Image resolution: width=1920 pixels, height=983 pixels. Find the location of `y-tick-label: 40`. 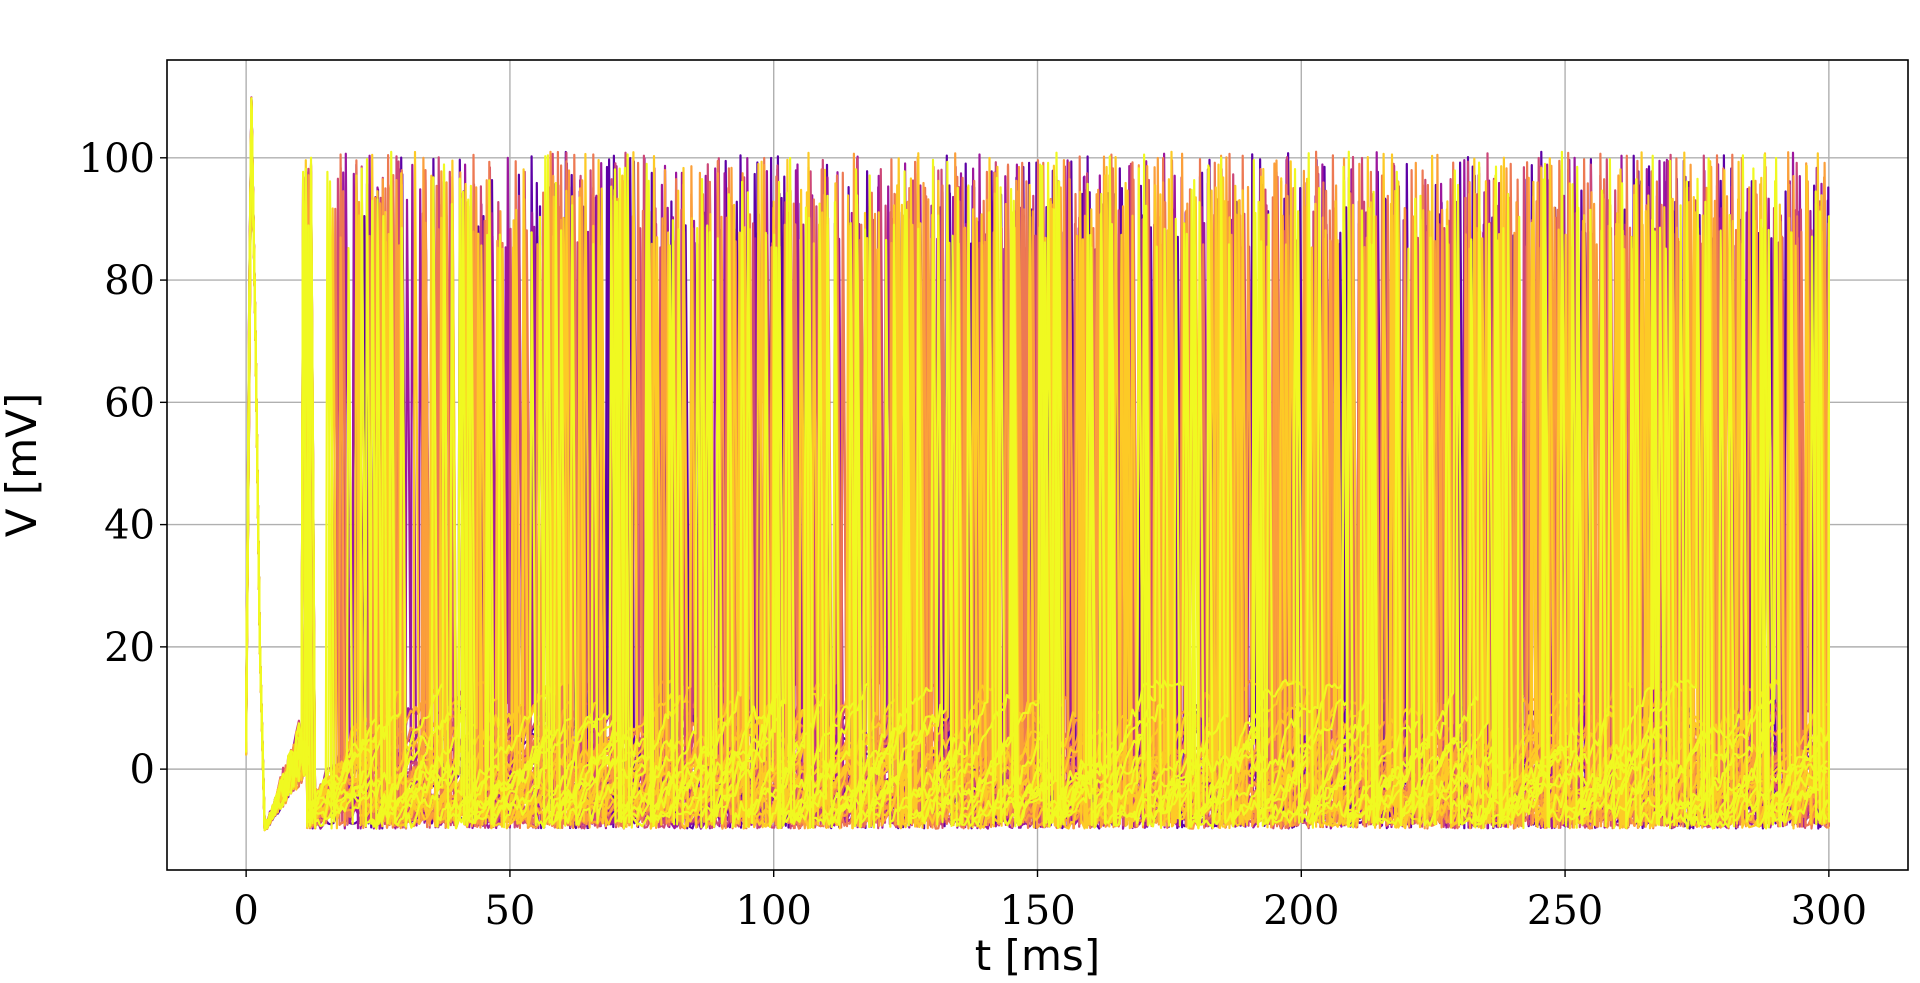

y-tick-label: 40 is located at coordinates (129, 526).